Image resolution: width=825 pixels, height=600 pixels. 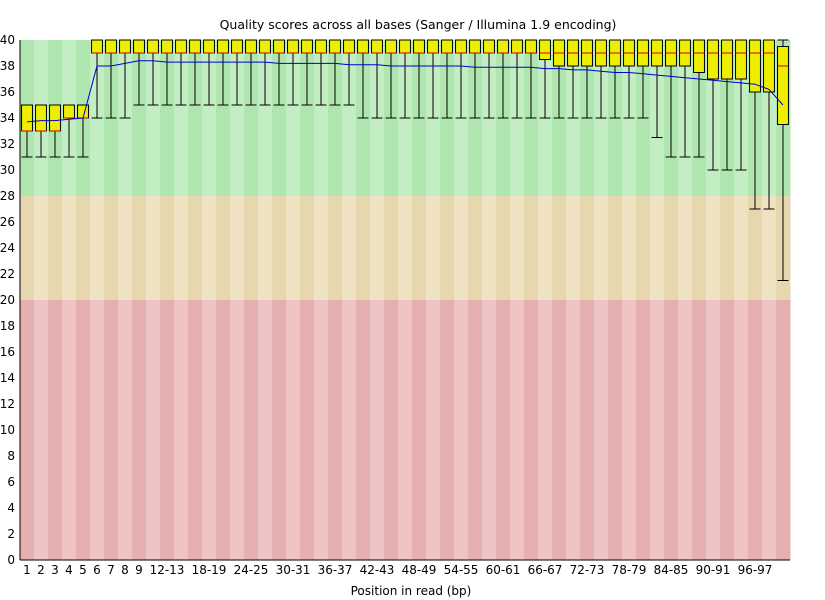 What do you see at coordinates (11, 560) in the screenshot?
I see `y-tick-label: 0` at bounding box center [11, 560].